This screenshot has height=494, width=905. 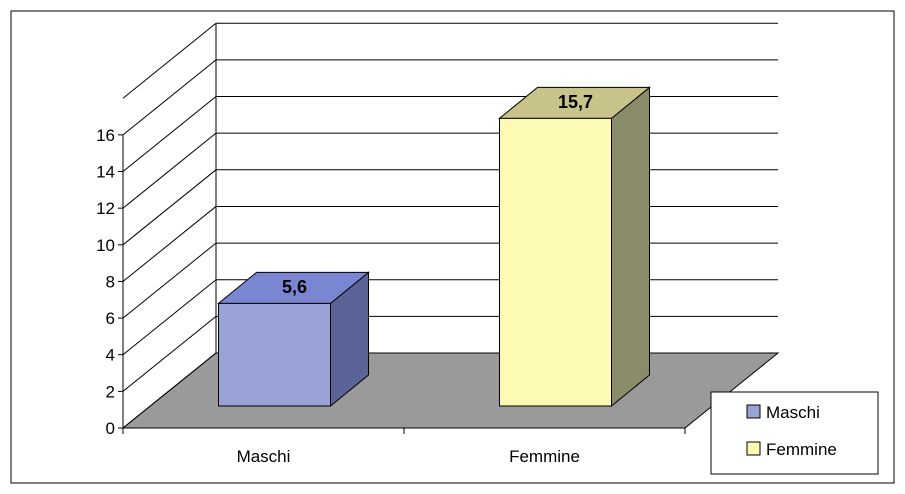 I want to click on y-tick-label: 6, so click(x=110, y=318).